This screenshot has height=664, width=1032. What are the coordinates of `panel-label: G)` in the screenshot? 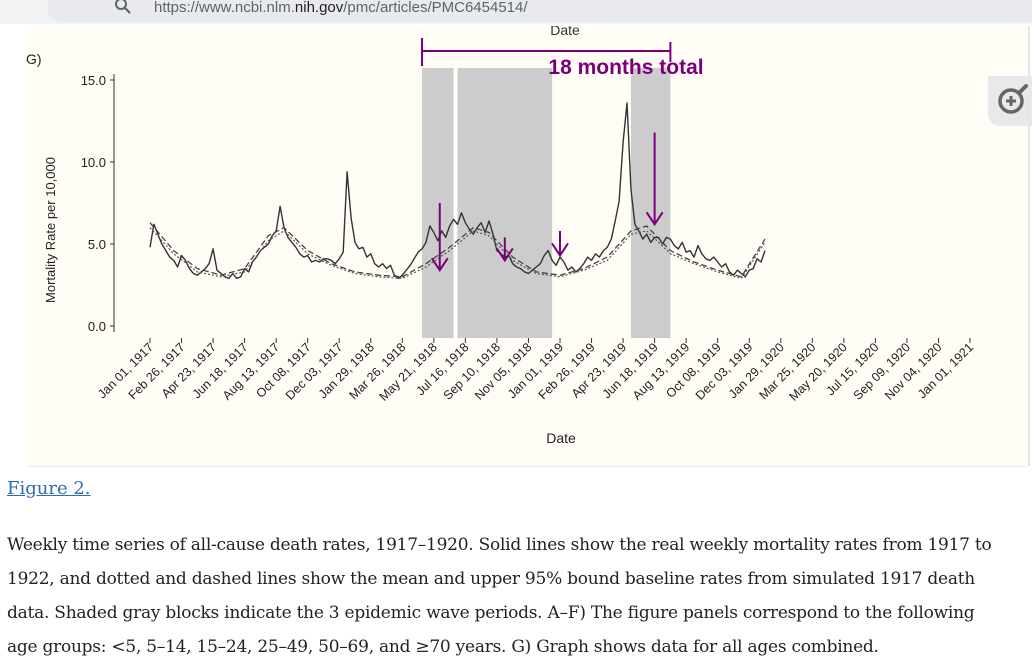 It's located at (34, 59).